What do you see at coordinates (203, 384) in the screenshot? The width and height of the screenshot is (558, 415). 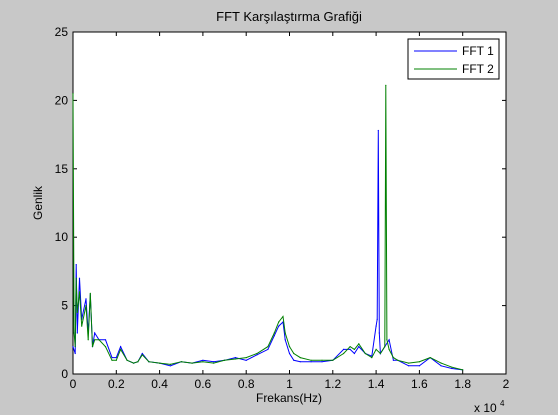 I see `x-tick-label: 0.6` at bounding box center [203, 384].